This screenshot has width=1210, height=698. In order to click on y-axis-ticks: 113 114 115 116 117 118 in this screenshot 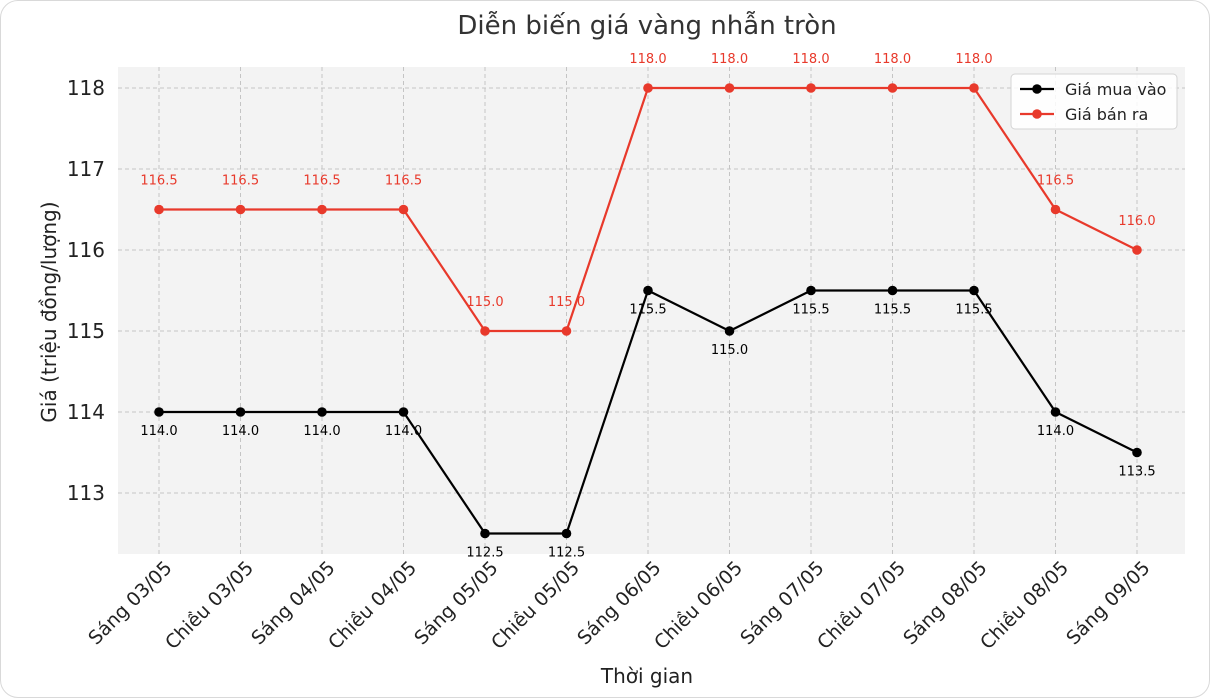, I will do `click(86, 290)`.